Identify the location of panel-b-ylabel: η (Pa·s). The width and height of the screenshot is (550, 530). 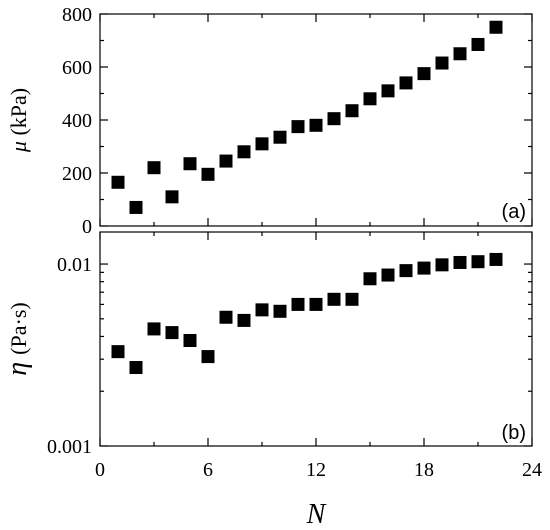
(17, 338).